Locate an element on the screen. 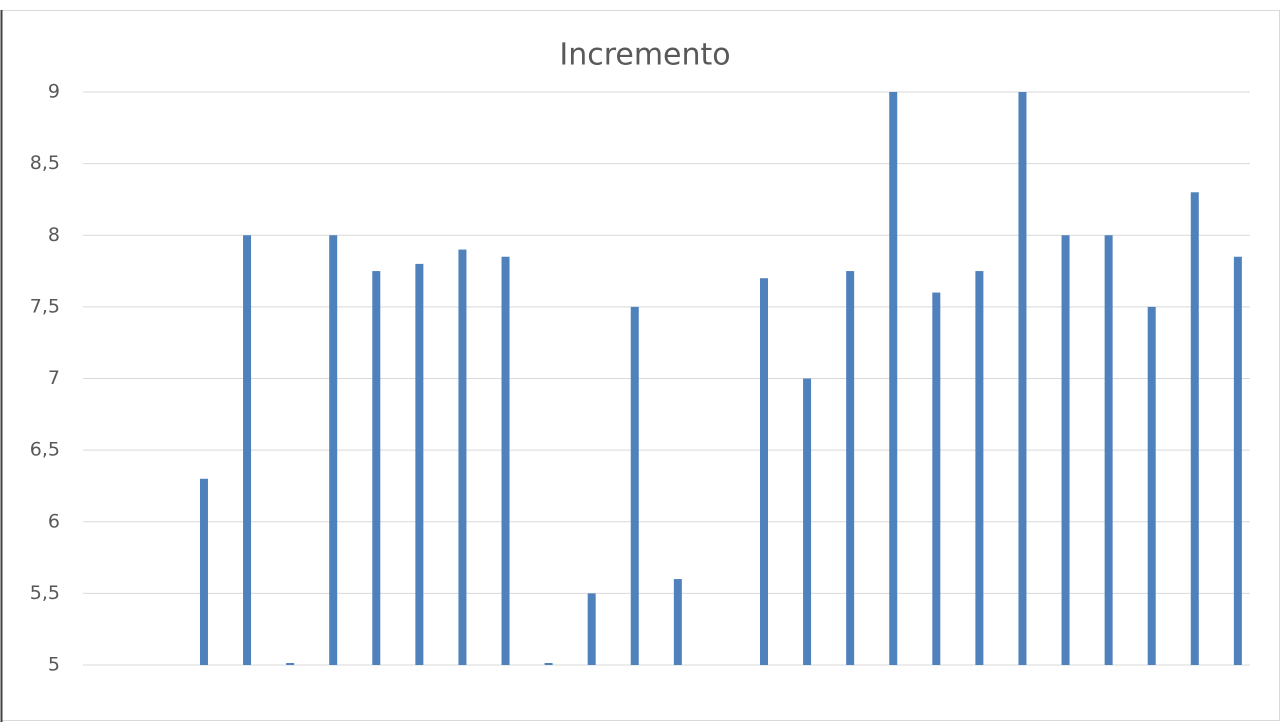  y-tick-label: 8,5 is located at coordinates (45, 163).